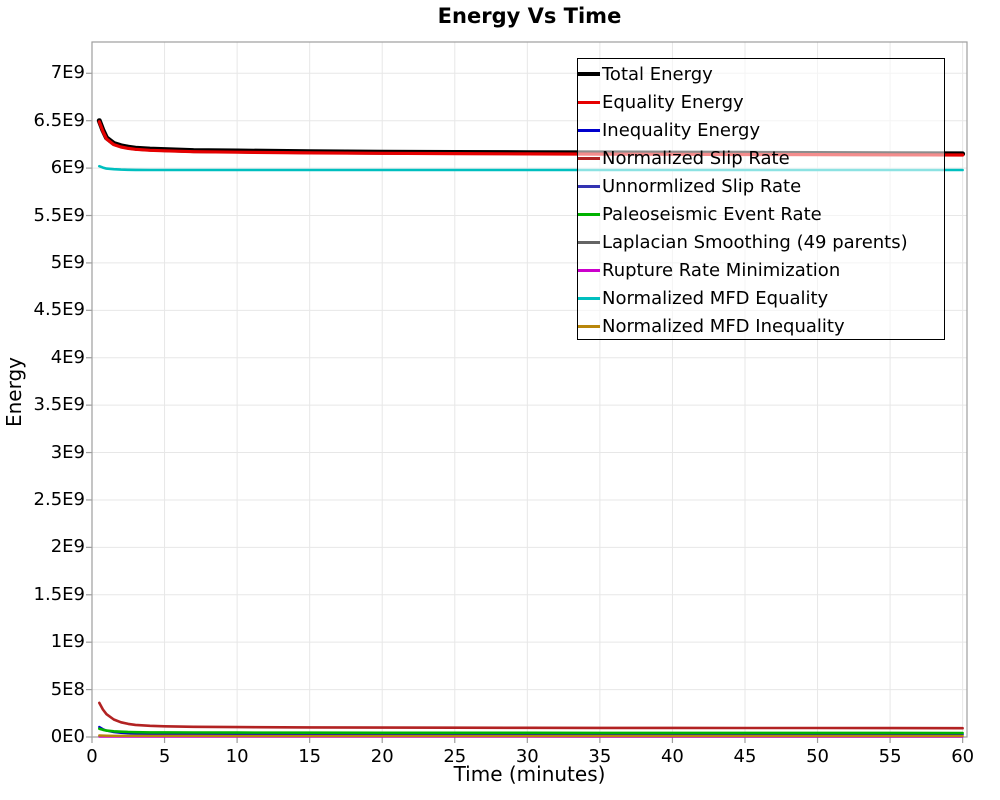 Image resolution: width=1000 pixels, height=800 pixels. Describe the element at coordinates (14, 392) in the screenshot. I see `y-axis-title: Energy` at that location.